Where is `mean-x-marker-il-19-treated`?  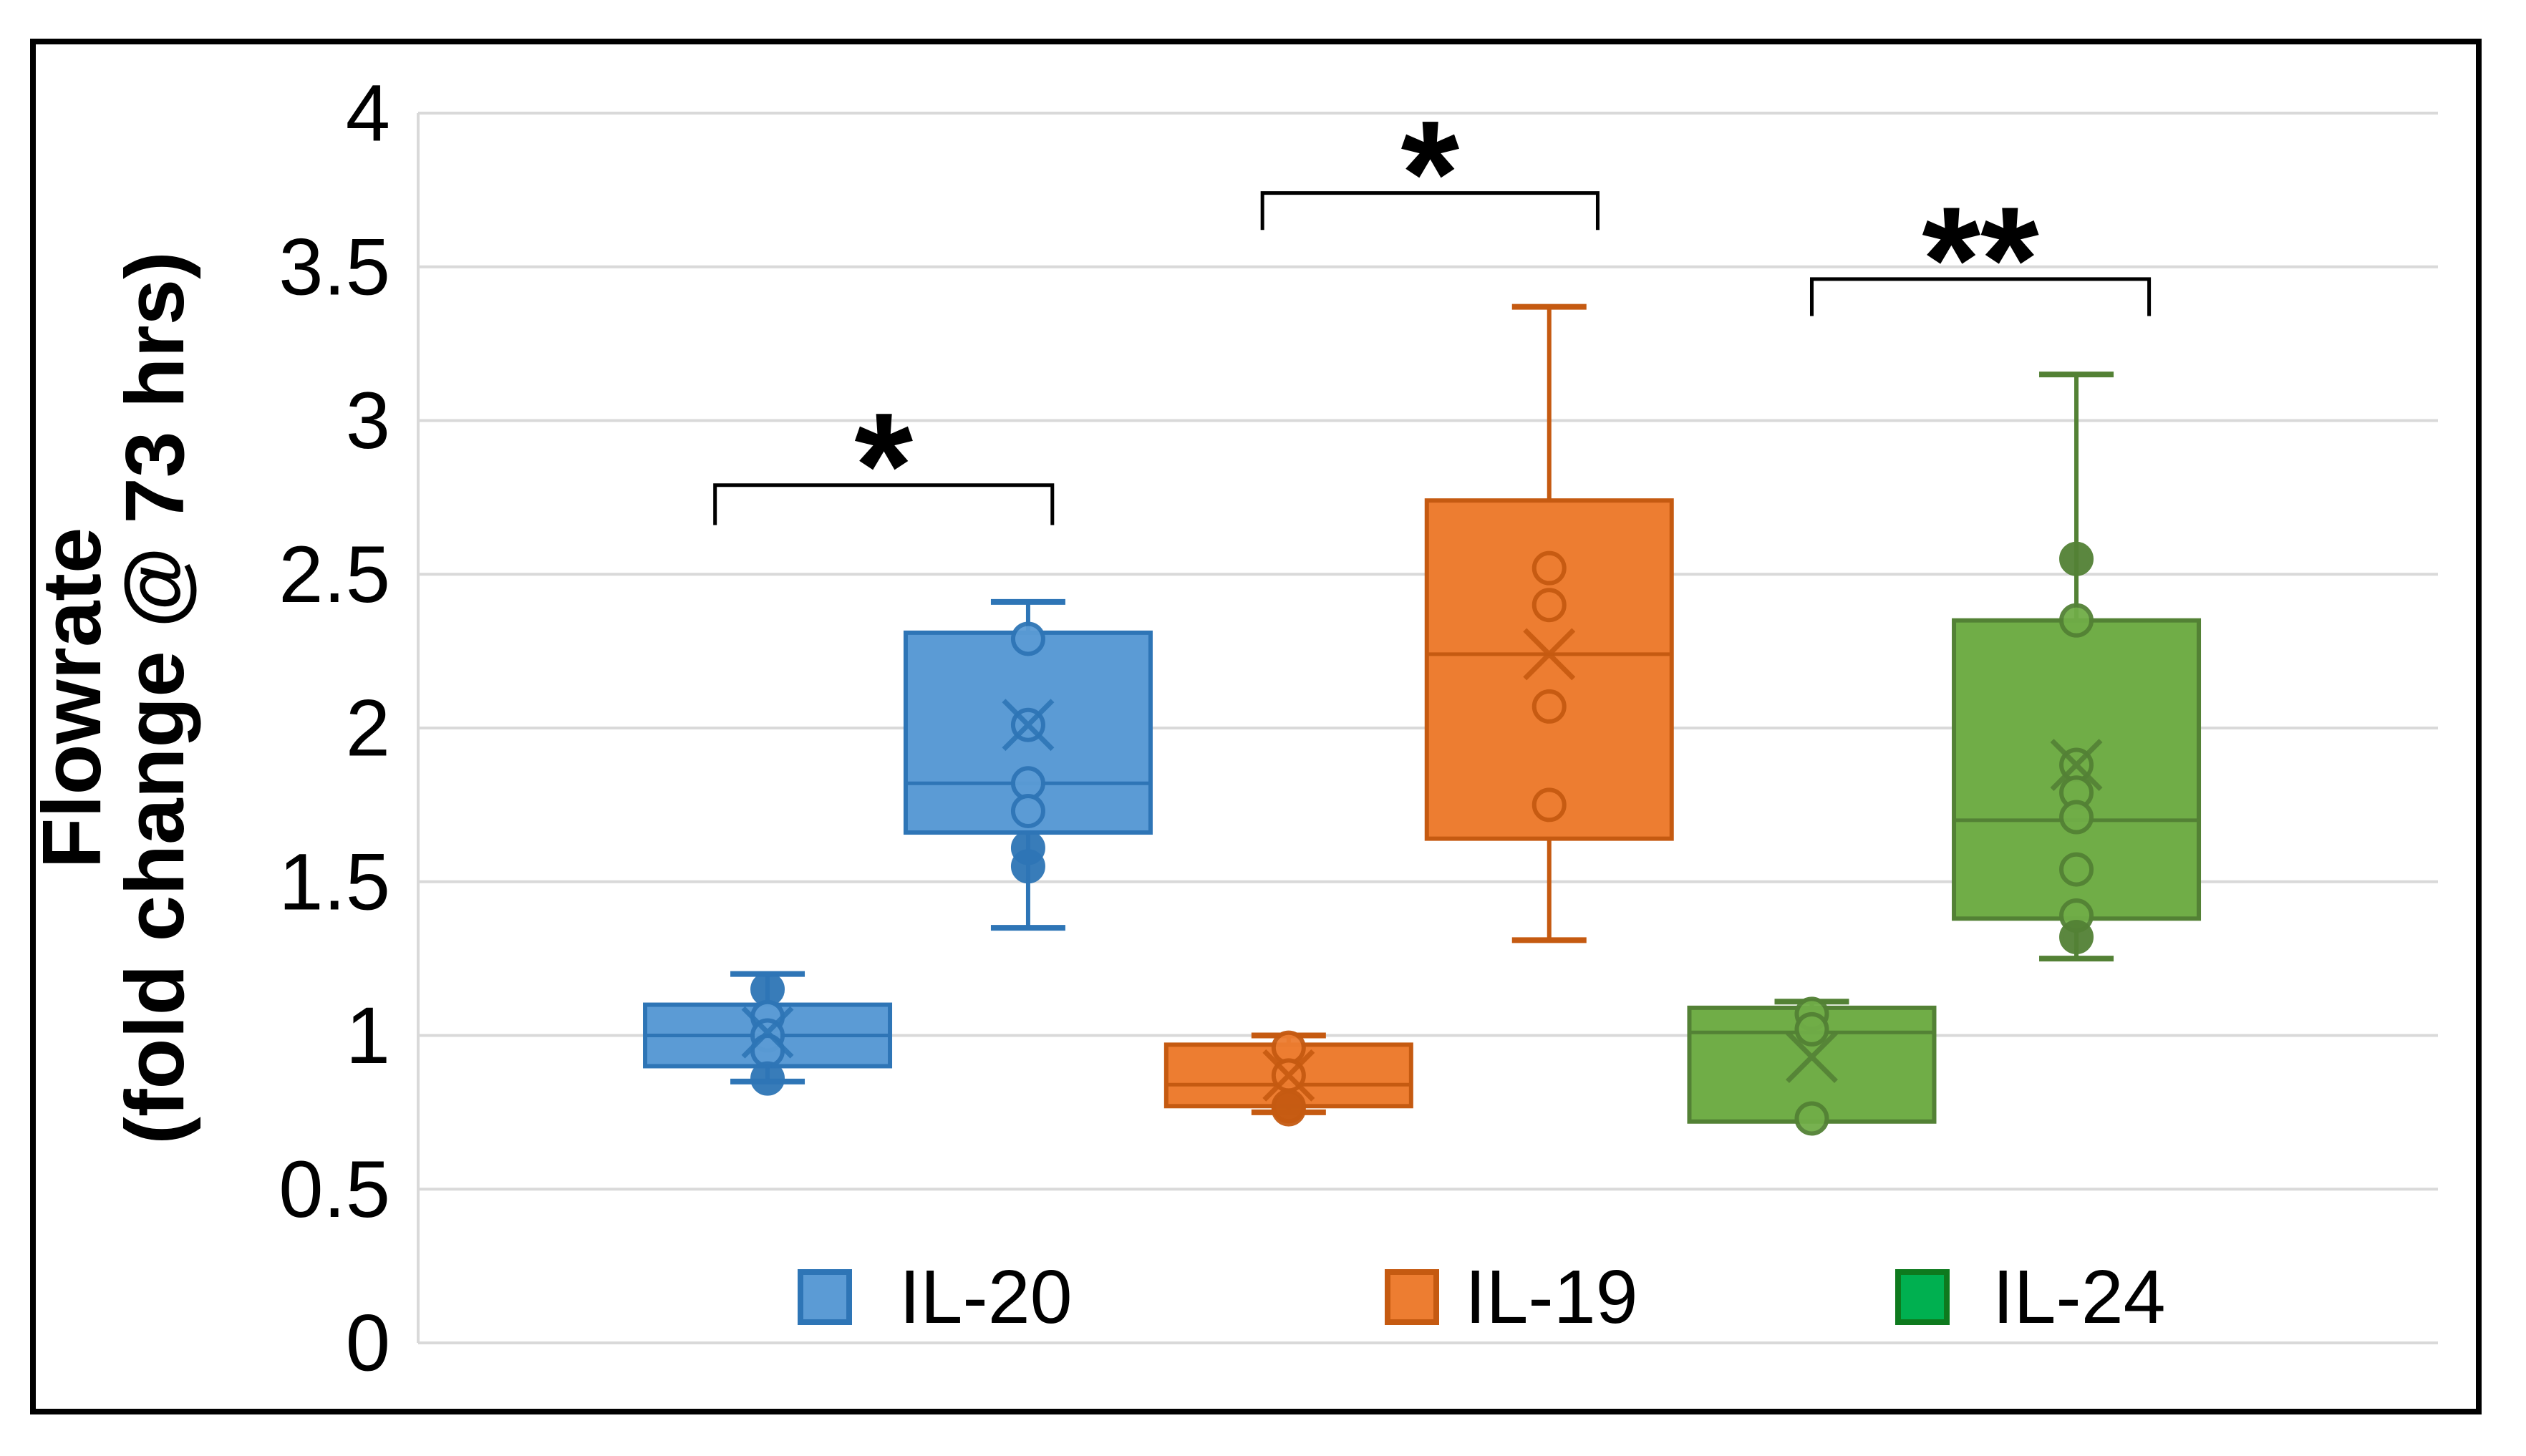 mean-x-marker-il-19-treated is located at coordinates (1549, 654).